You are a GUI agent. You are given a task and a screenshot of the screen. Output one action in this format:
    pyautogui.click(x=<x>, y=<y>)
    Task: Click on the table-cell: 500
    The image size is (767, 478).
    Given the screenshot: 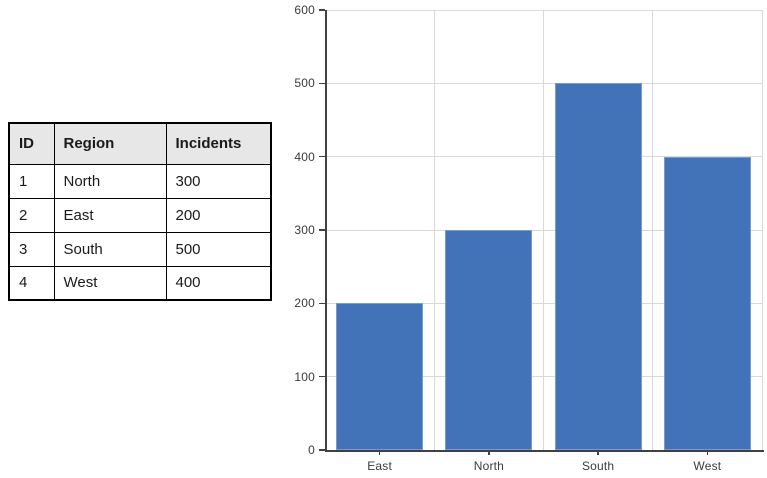 What is the action you would take?
    pyautogui.click(x=218, y=249)
    